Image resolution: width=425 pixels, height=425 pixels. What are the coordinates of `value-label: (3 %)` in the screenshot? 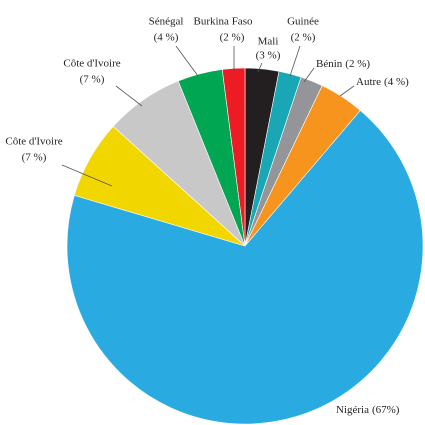 It's located at (268, 56).